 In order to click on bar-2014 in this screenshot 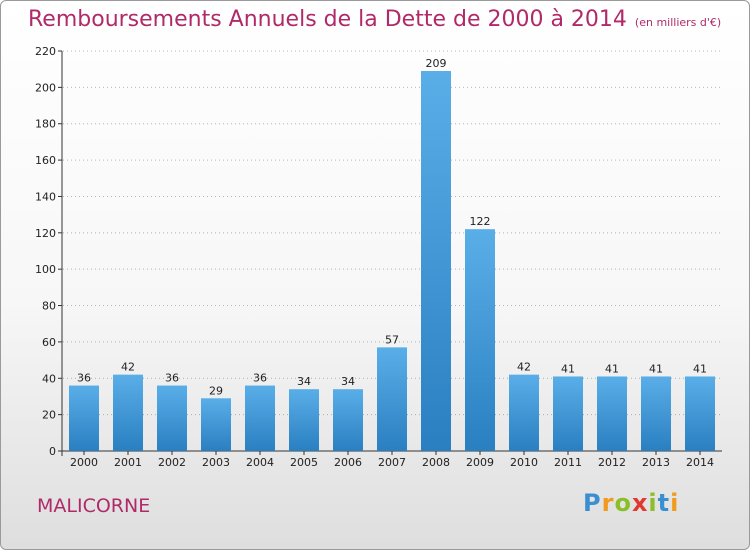, I will do `click(700, 413)`.